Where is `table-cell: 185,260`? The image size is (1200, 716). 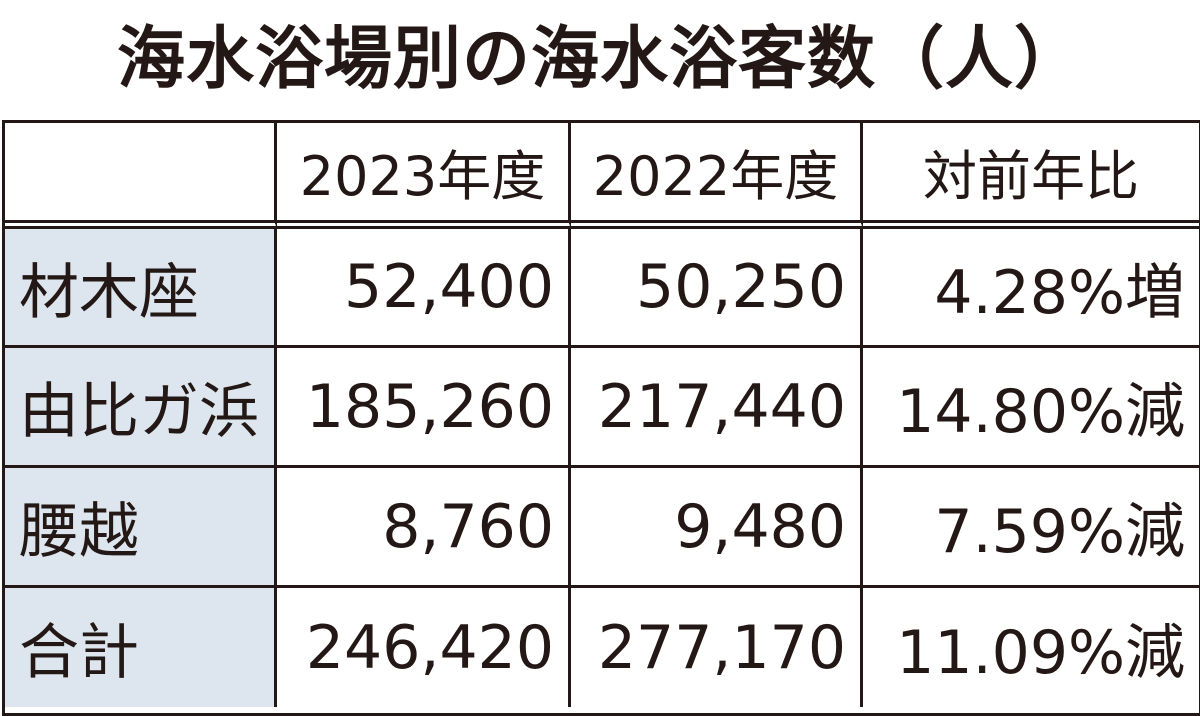 table-cell: 185,260 is located at coordinates (424, 408).